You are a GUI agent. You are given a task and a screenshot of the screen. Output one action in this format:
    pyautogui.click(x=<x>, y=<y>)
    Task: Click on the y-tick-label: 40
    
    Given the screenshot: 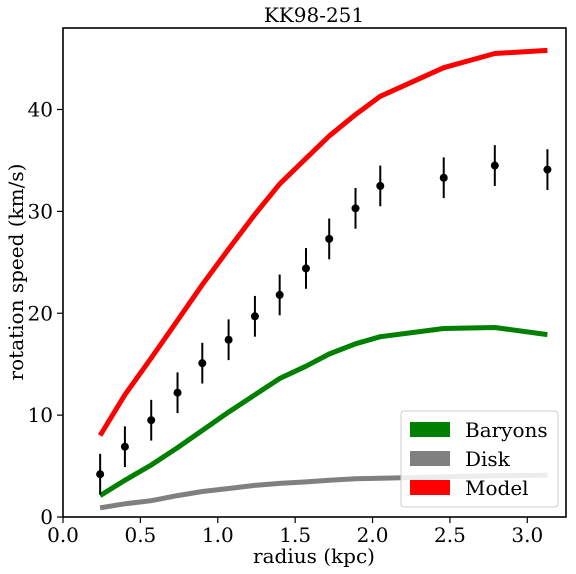 What is the action you would take?
    pyautogui.click(x=40, y=110)
    